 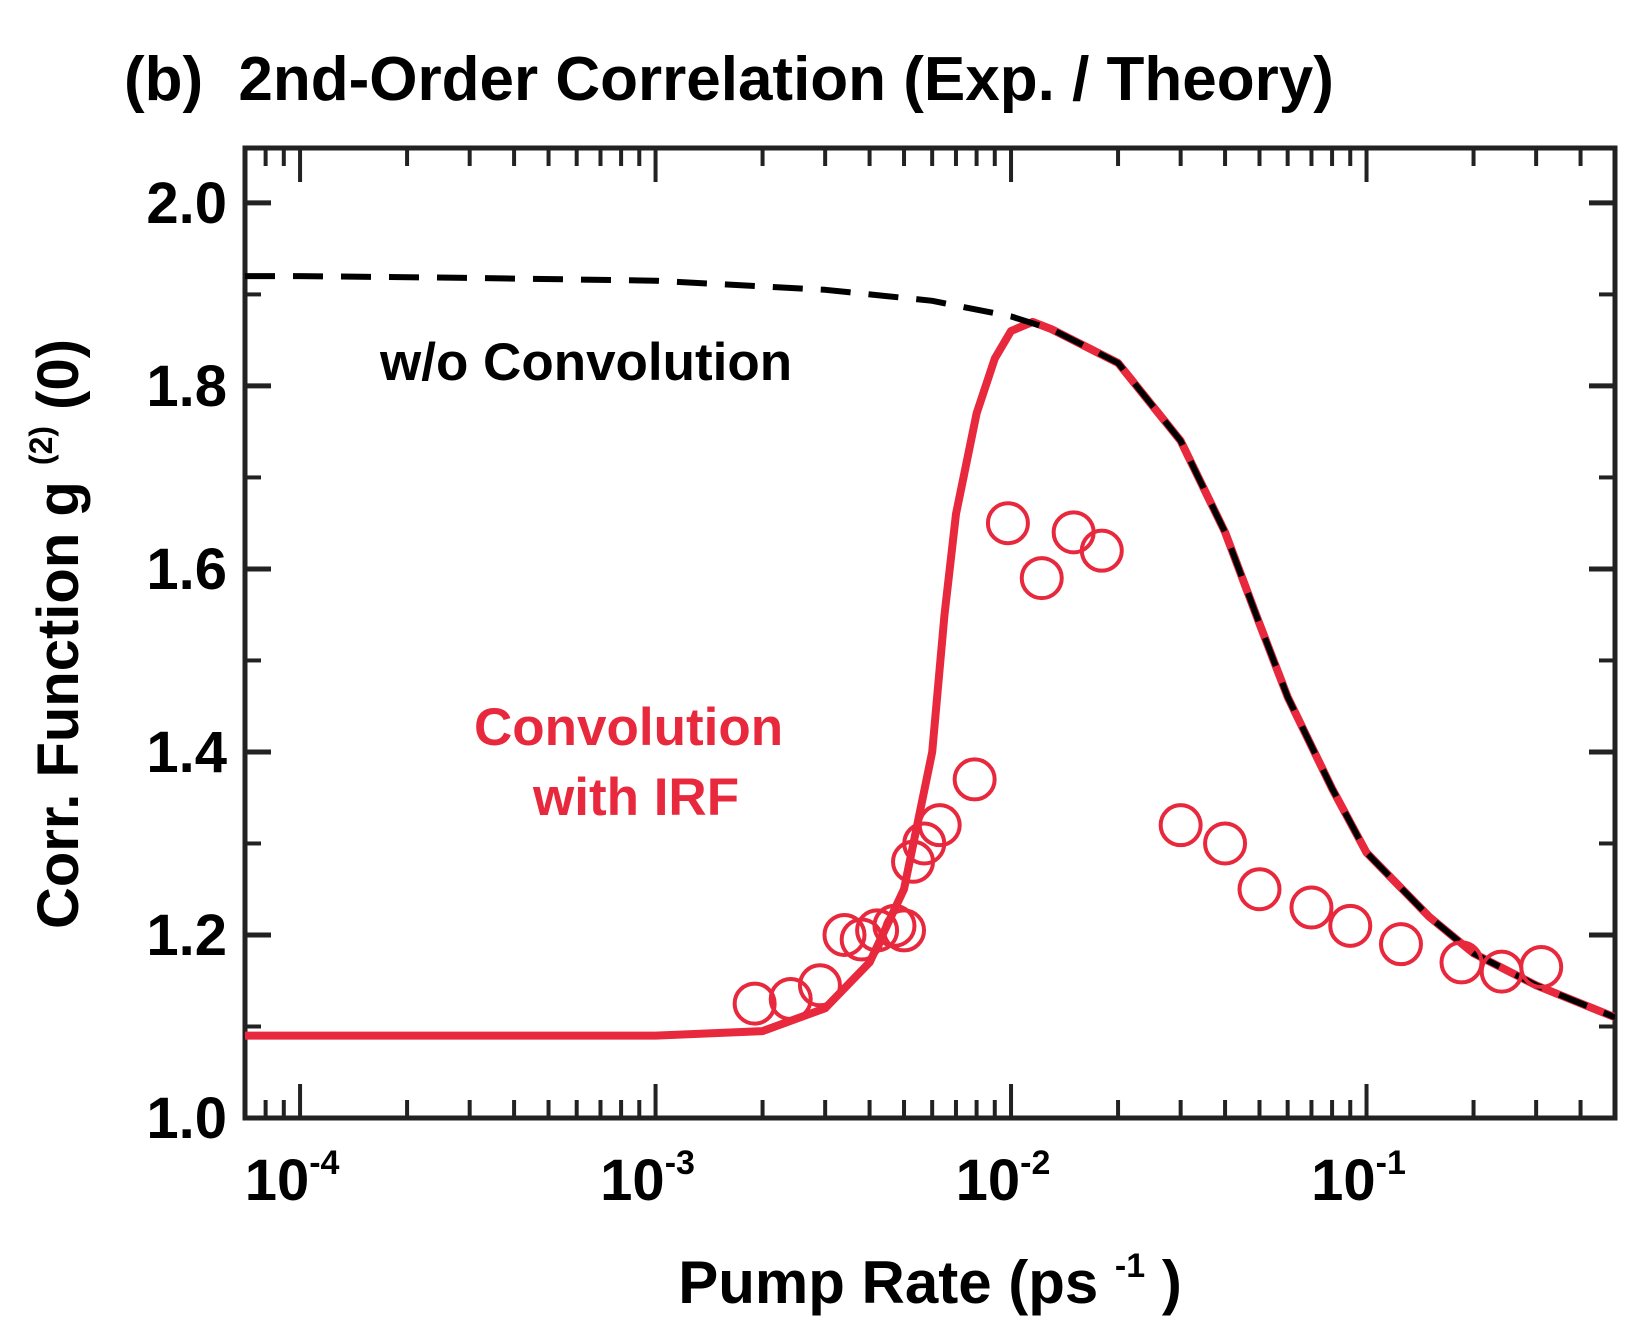 What do you see at coordinates (186, 386) in the screenshot?
I see `y-tick-label: 1.8` at bounding box center [186, 386].